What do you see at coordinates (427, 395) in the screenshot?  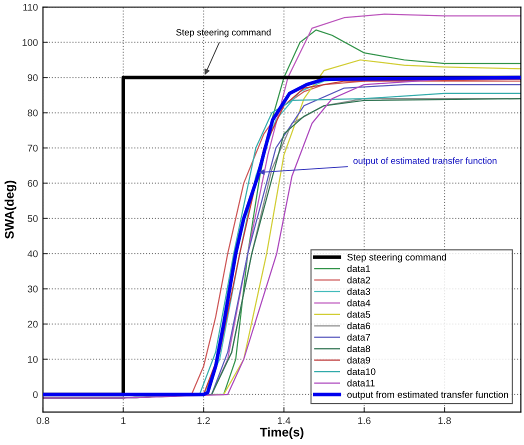 I see `legend-label: output from estimated transfer function` at bounding box center [427, 395].